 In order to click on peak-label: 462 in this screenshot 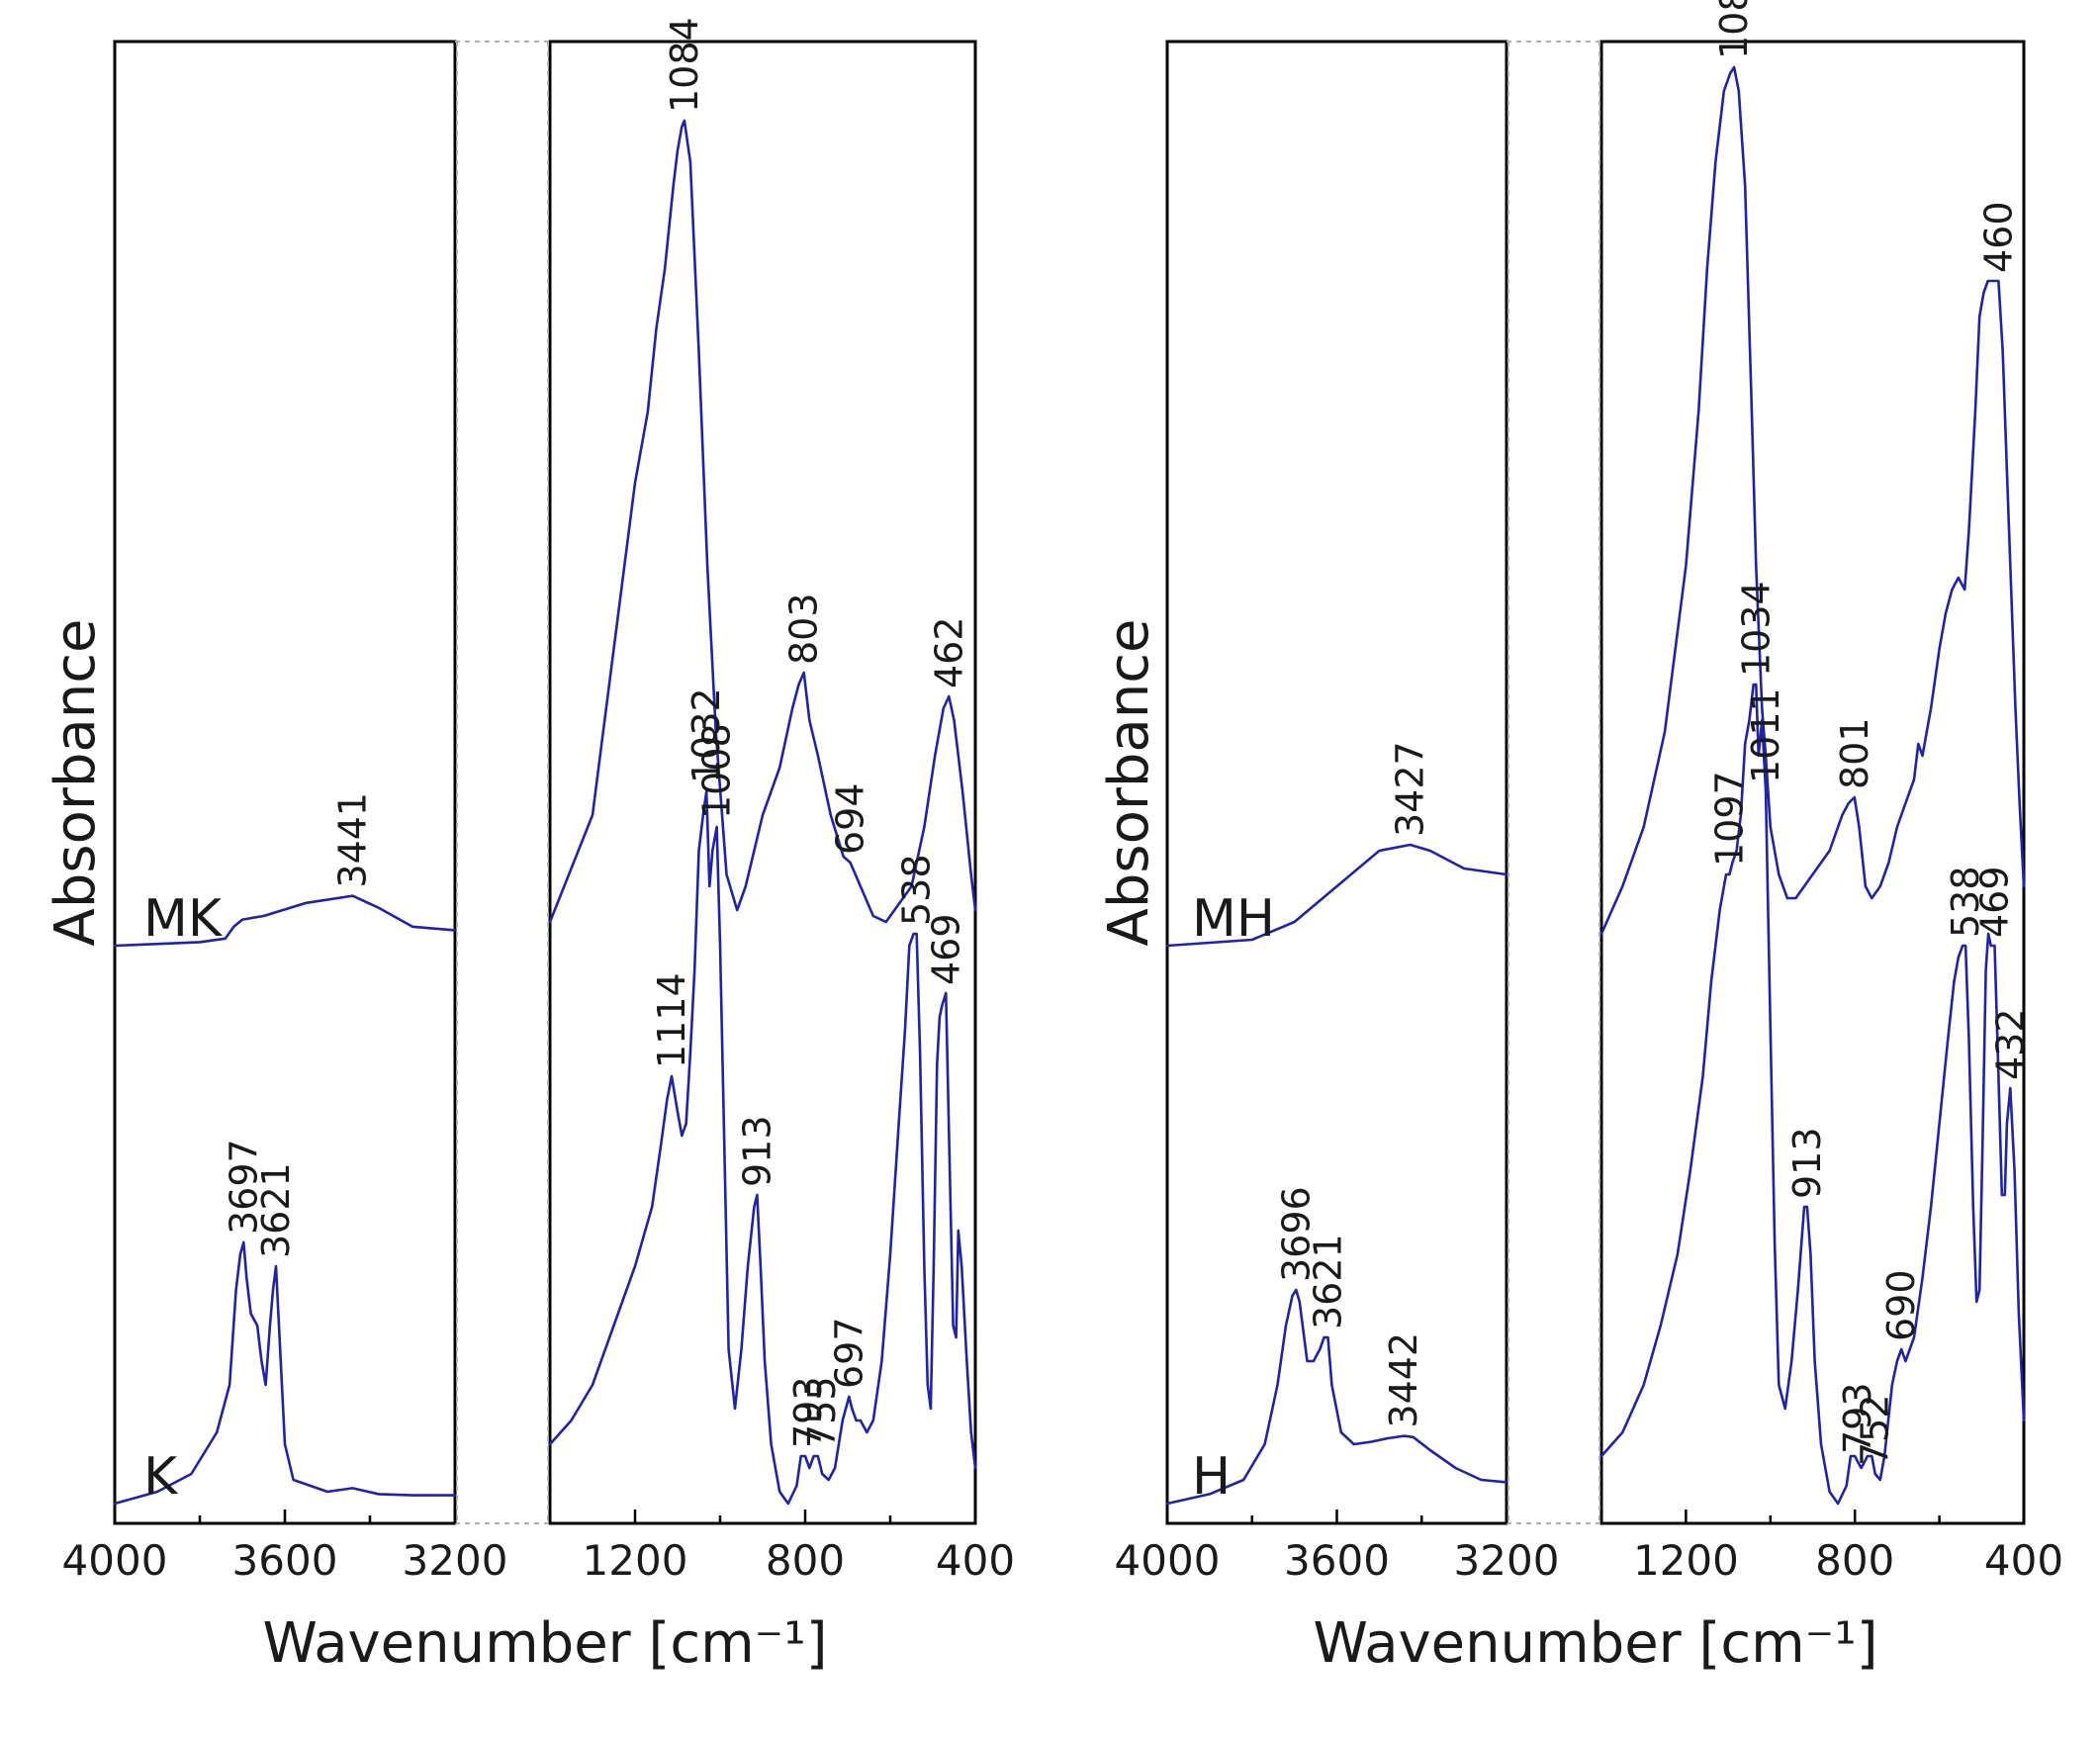, I will do `click(949, 652)`.